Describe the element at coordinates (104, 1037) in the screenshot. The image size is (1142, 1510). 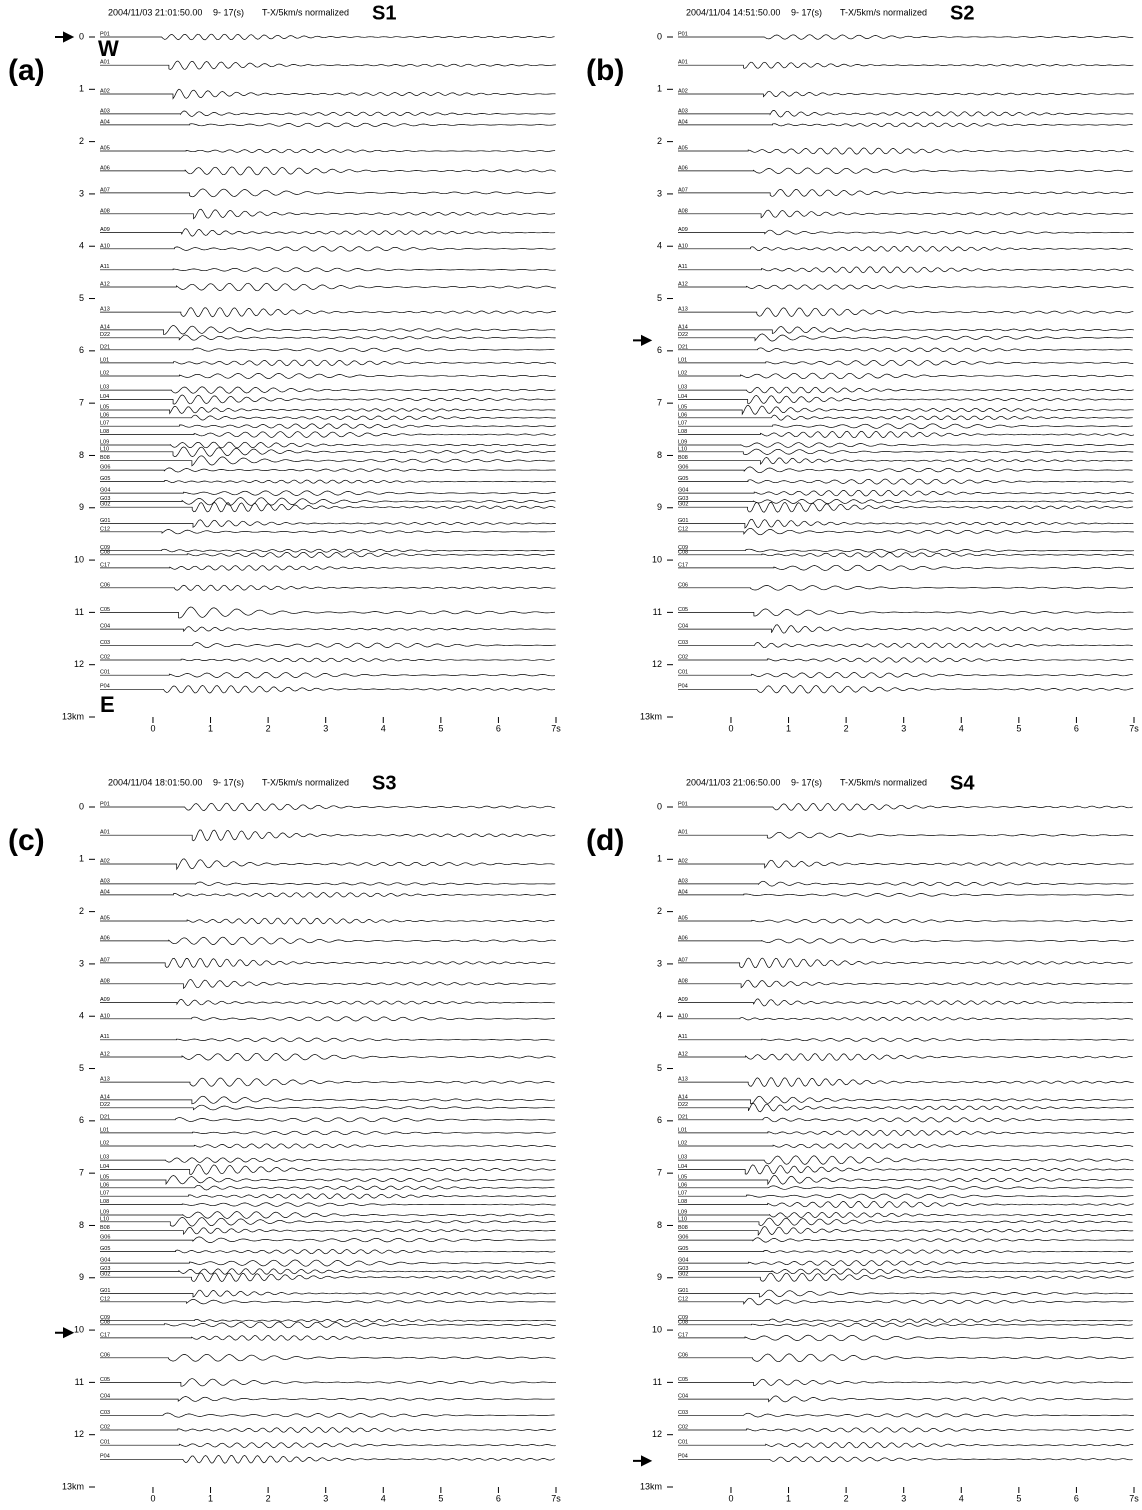
I see `station-label: A11` at that location.